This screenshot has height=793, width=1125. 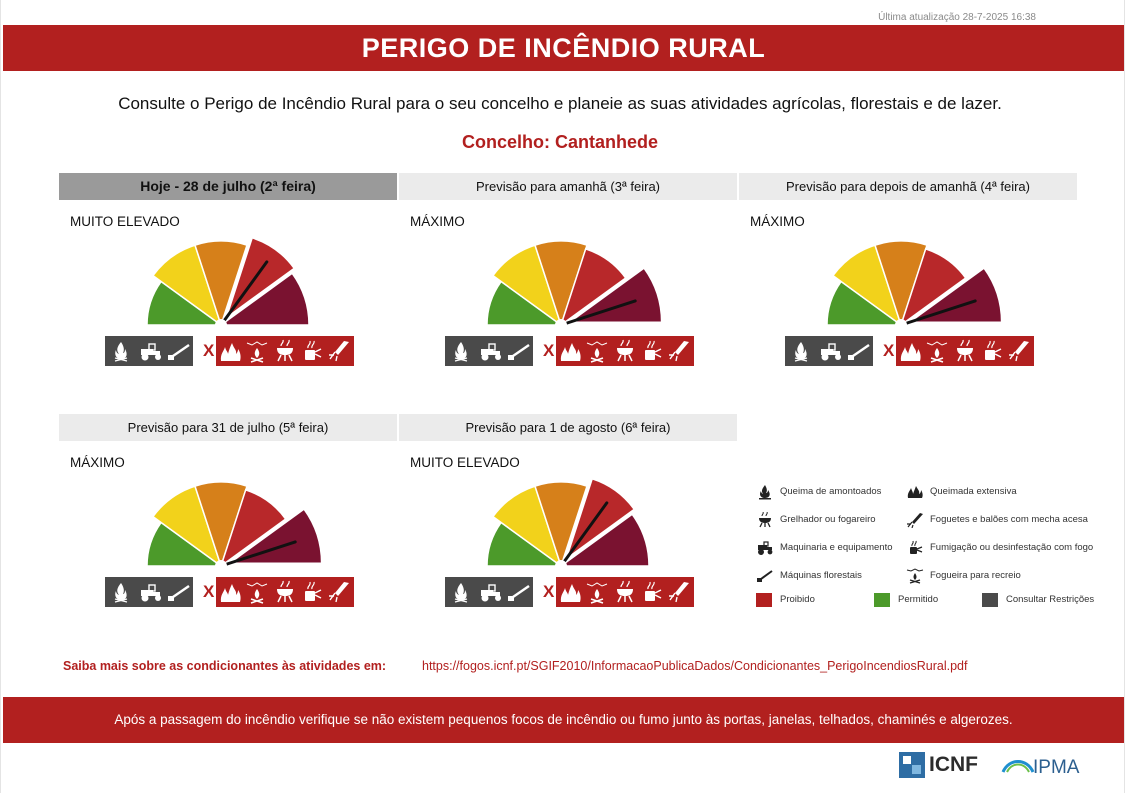 What do you see at coordinates (957, 17) in the screenshot?
I see `last-updated: Última atualização 28-7-2025 16:38` at bounding box center [957, 17].